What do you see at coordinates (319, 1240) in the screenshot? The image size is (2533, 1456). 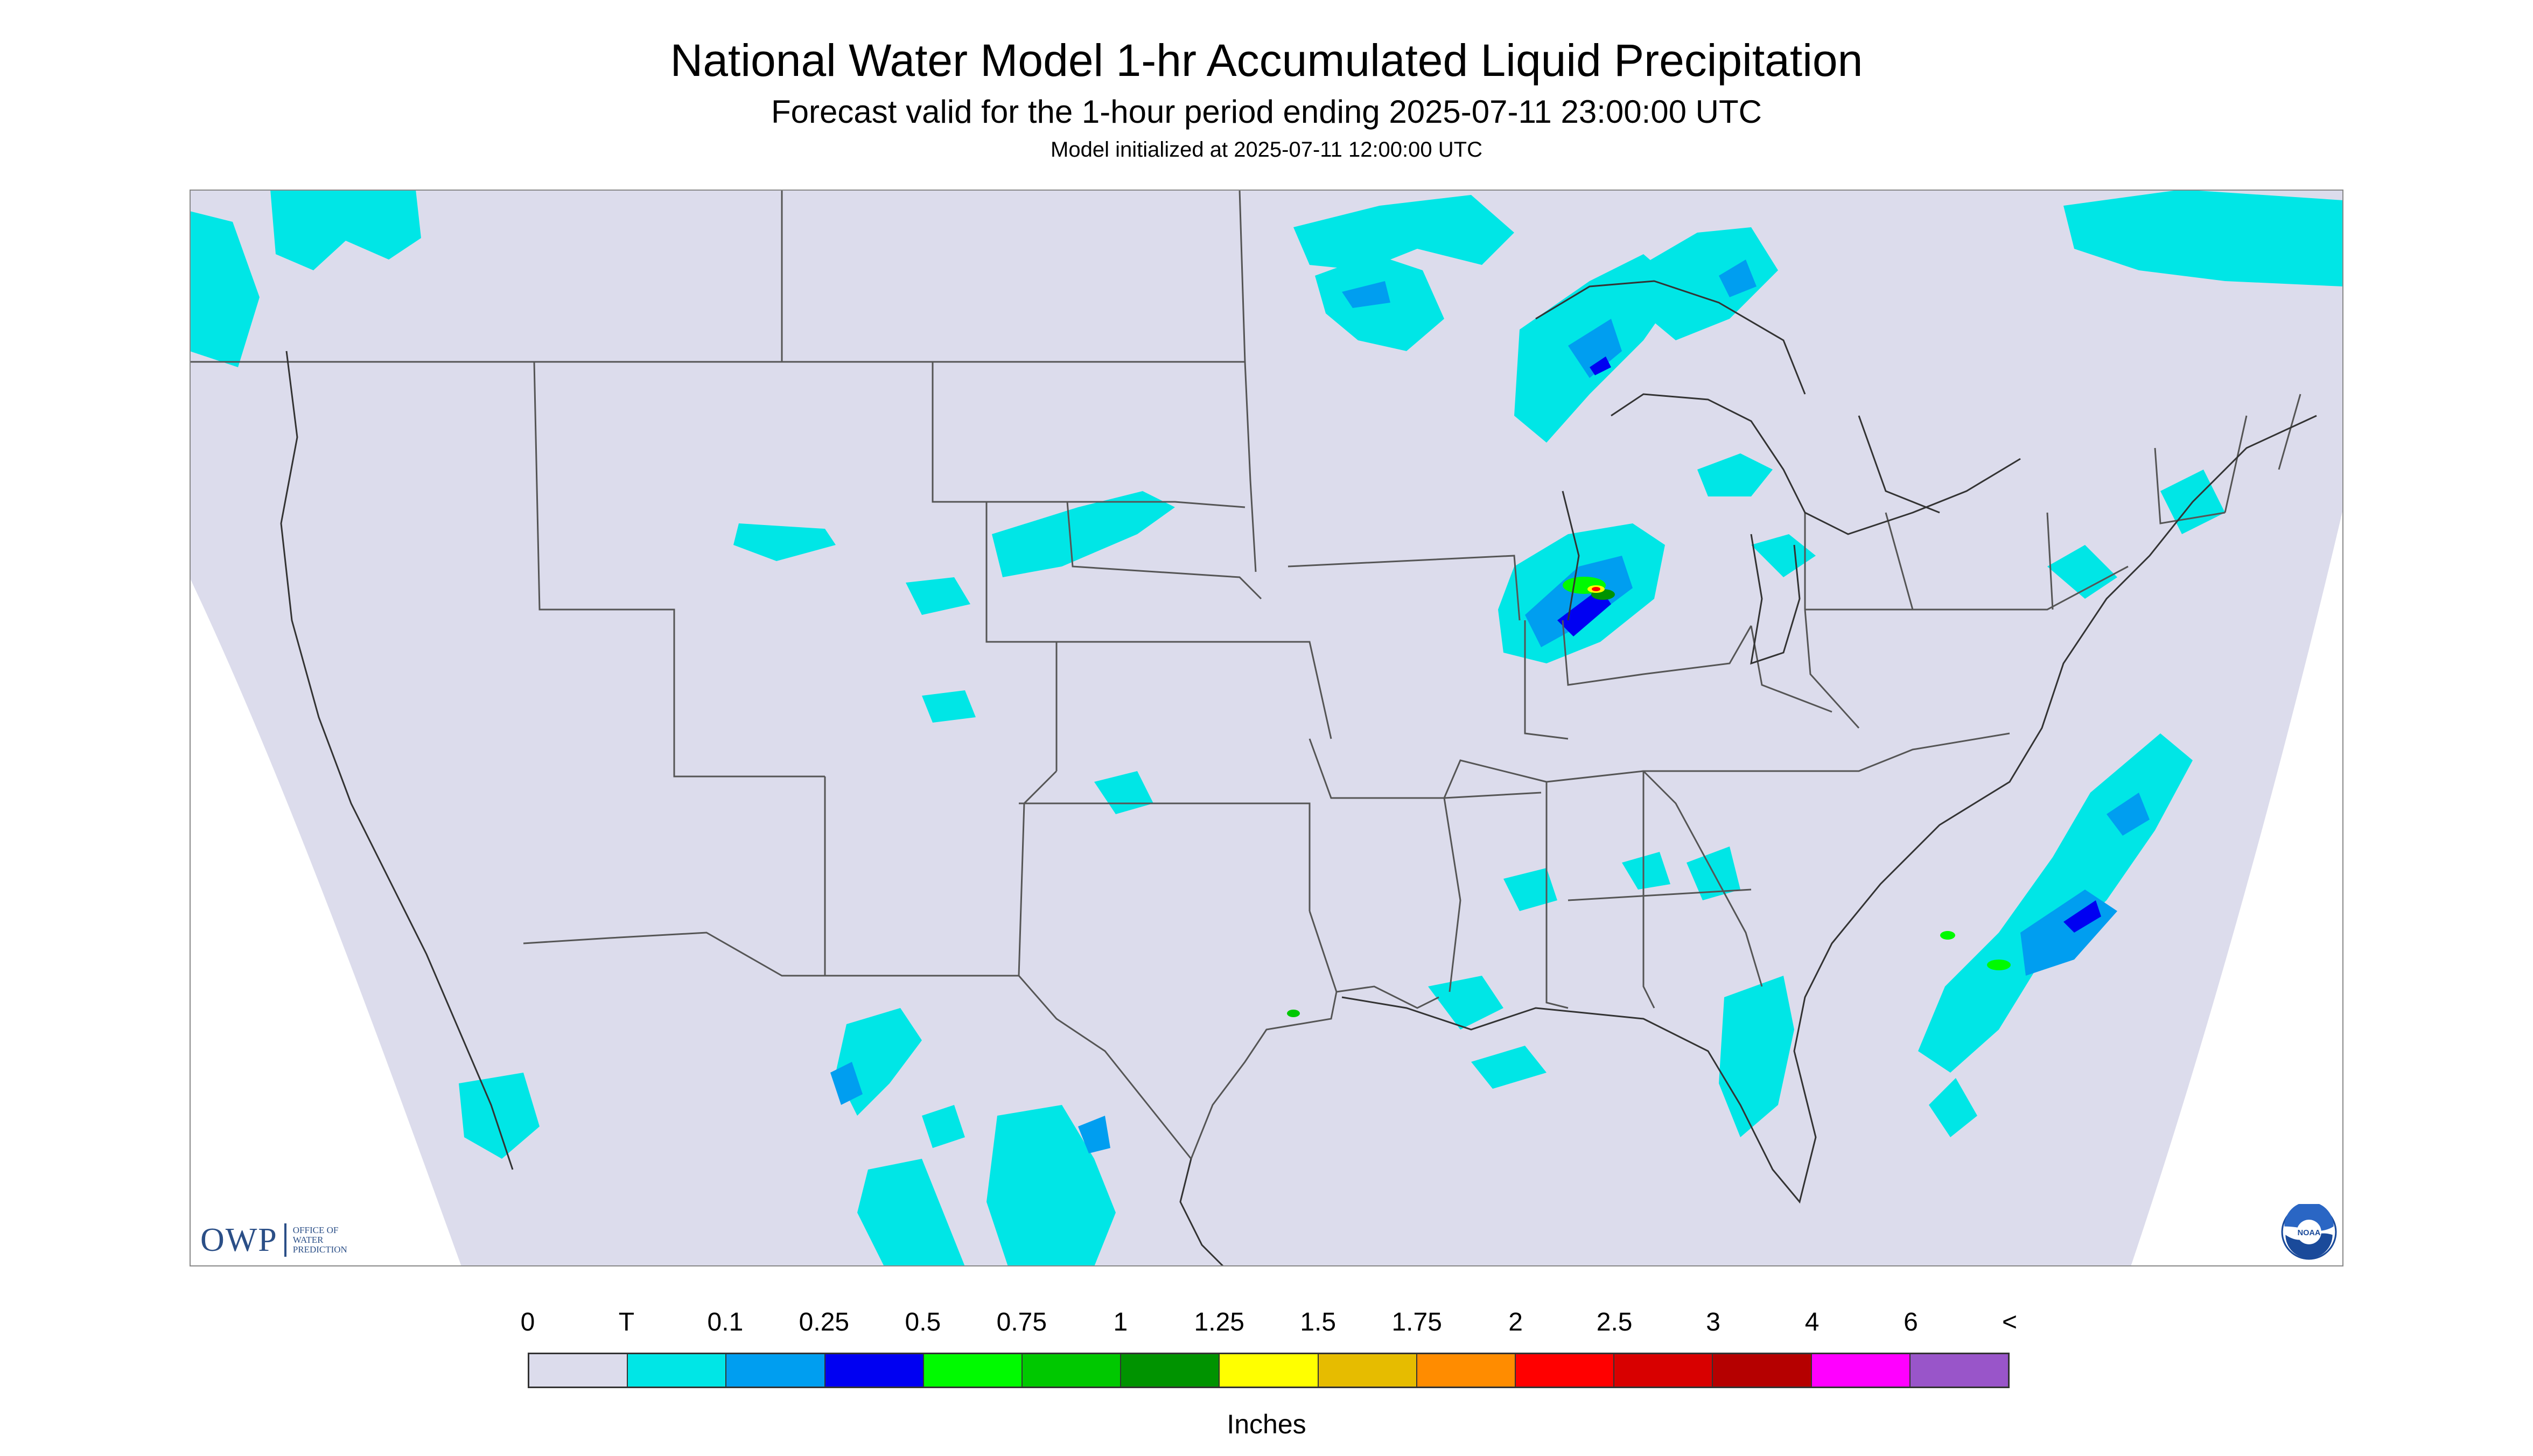 I see `owp-logo-subtext: OFFICE OF WATER PREDICTION` at bounding box center [319, 1240].